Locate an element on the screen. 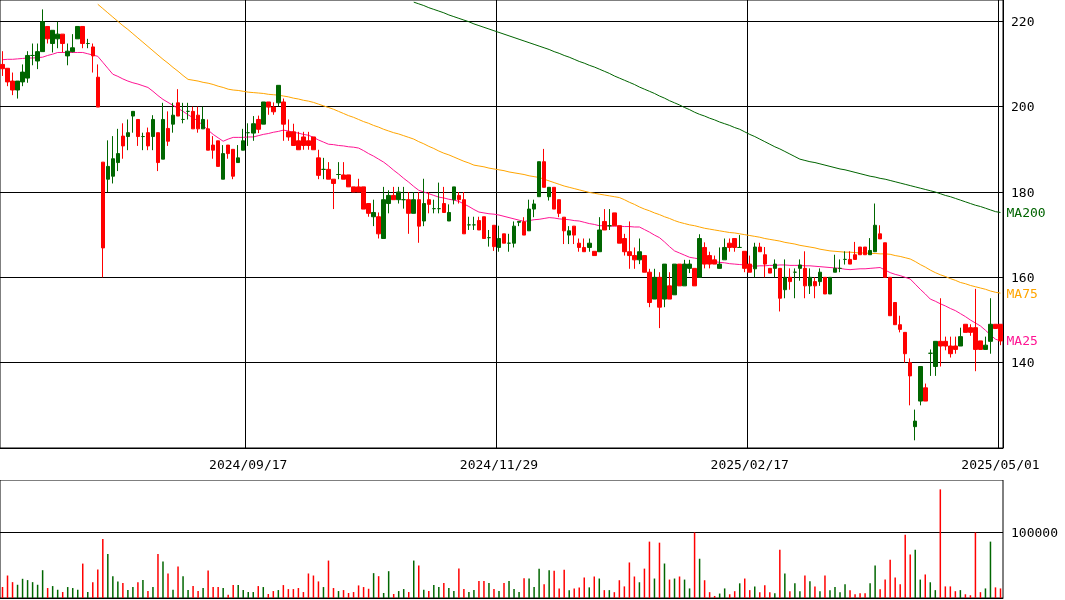 Image resolution: width=1065 pixels, height=600 pixels. series-label: MA200 is located at coordinates (1026, 212).